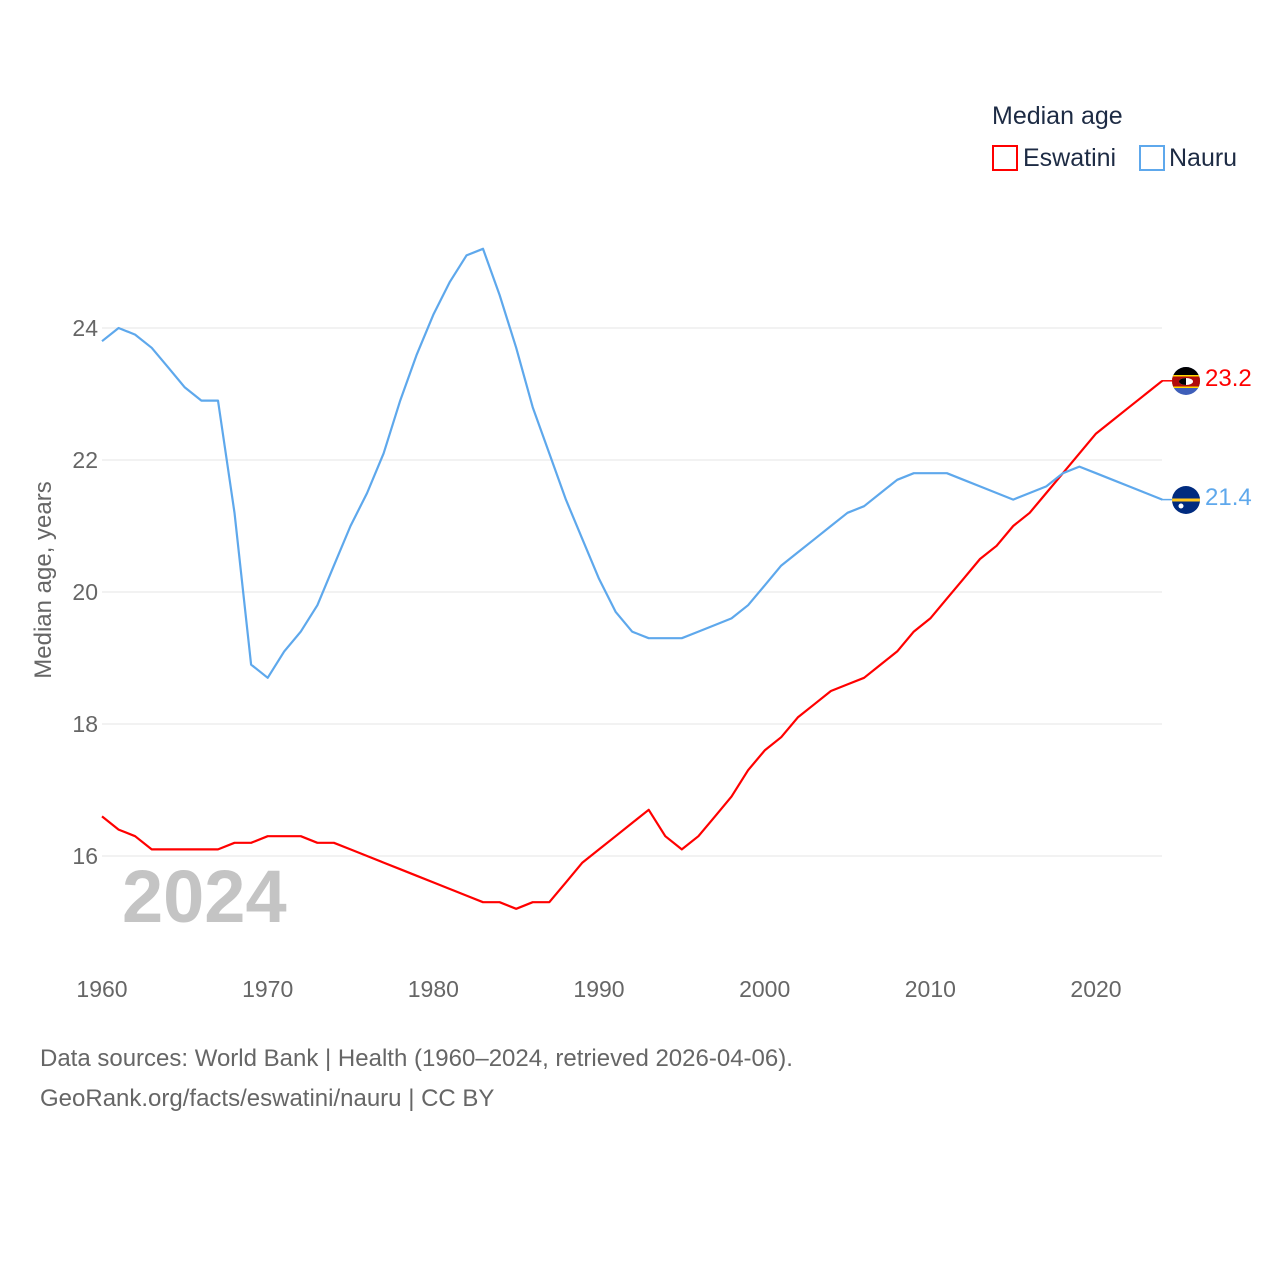  I want to click on y-axis-ticks: 16 18 20 22 24, so click(85, 592).